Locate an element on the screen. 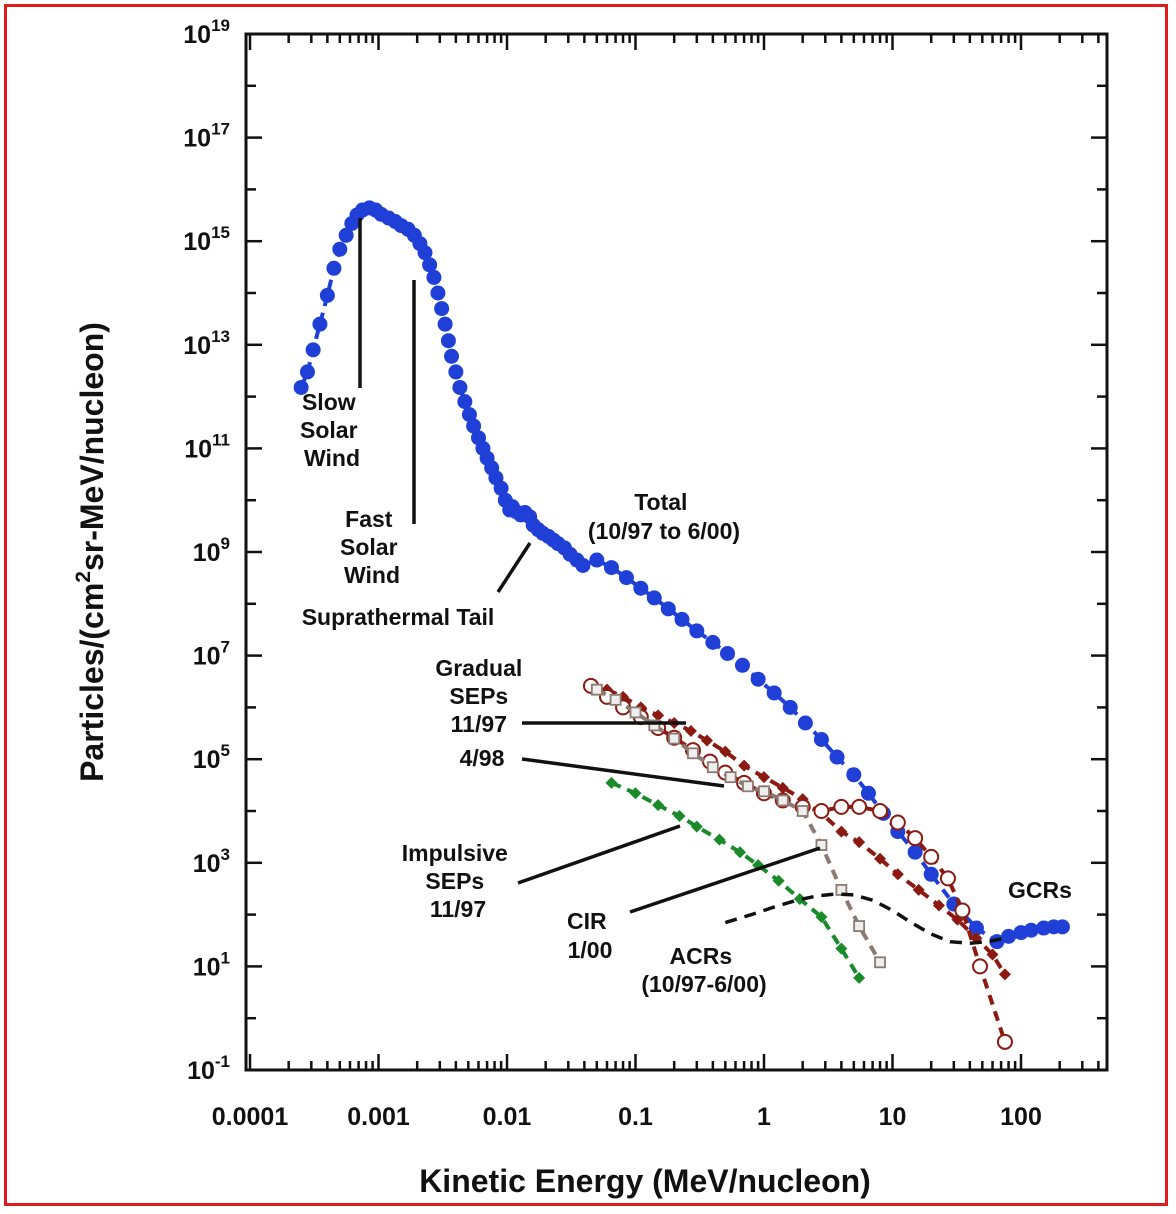  x-axis-title: Kinetic Energy (MeV/nucleon) is located at coordinates (645, 1181).